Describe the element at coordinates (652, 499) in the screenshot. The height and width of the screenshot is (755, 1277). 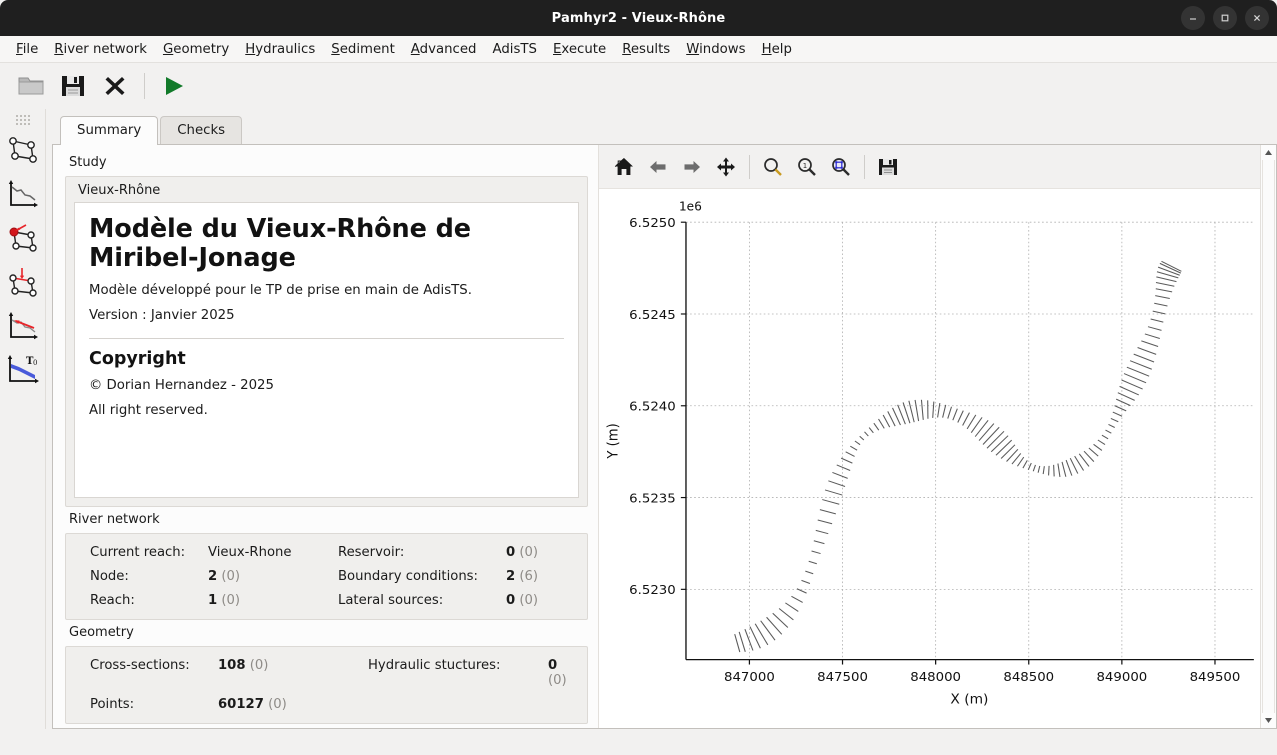
I see `svg-text: 6.5235` at that location.